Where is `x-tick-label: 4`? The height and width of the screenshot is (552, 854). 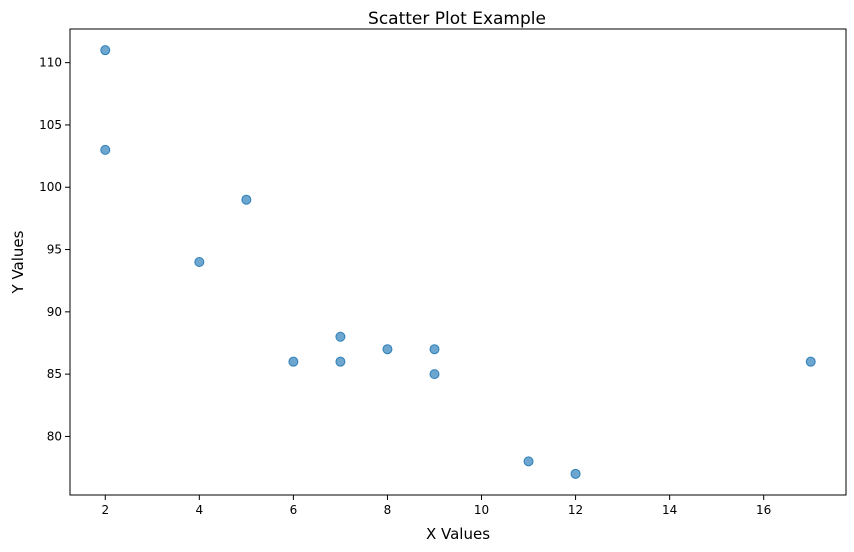
x-tick-label: 4 is located at coordinates (200, 510).